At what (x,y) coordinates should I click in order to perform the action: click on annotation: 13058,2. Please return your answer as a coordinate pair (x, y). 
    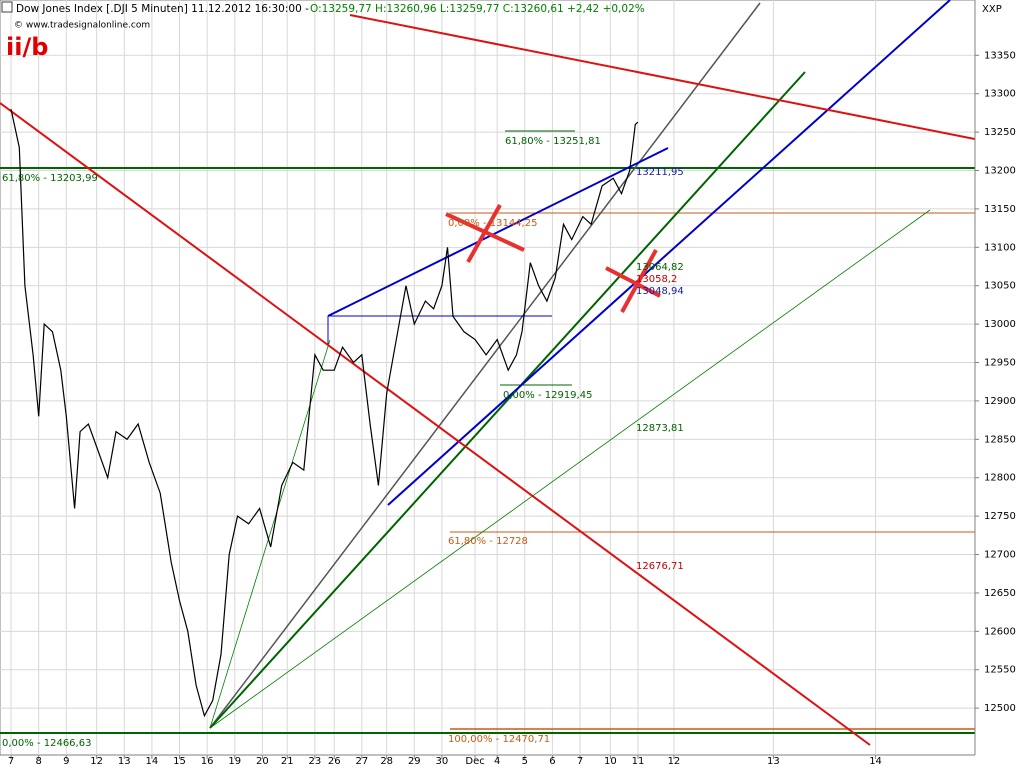
    Looking at the image, I should click on (656, 279).